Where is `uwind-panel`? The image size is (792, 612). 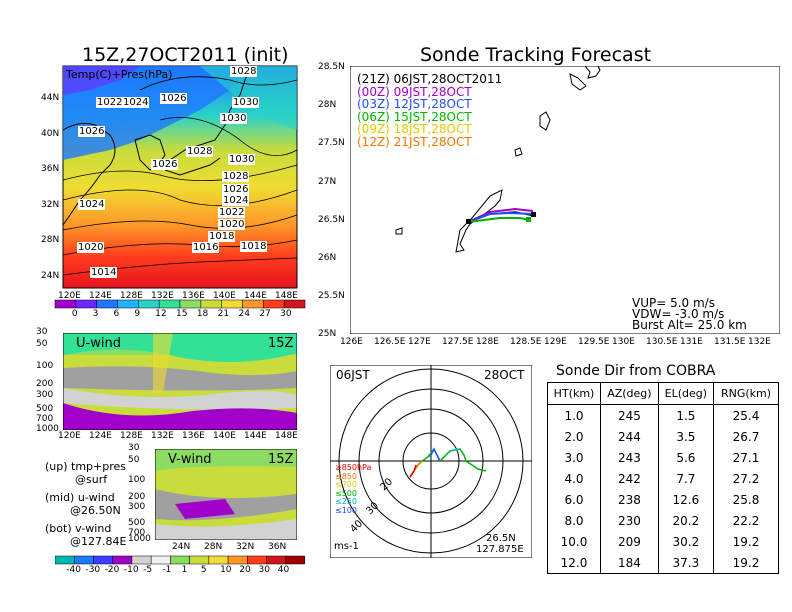
uwind-panel is located at coordinates (180, 381).